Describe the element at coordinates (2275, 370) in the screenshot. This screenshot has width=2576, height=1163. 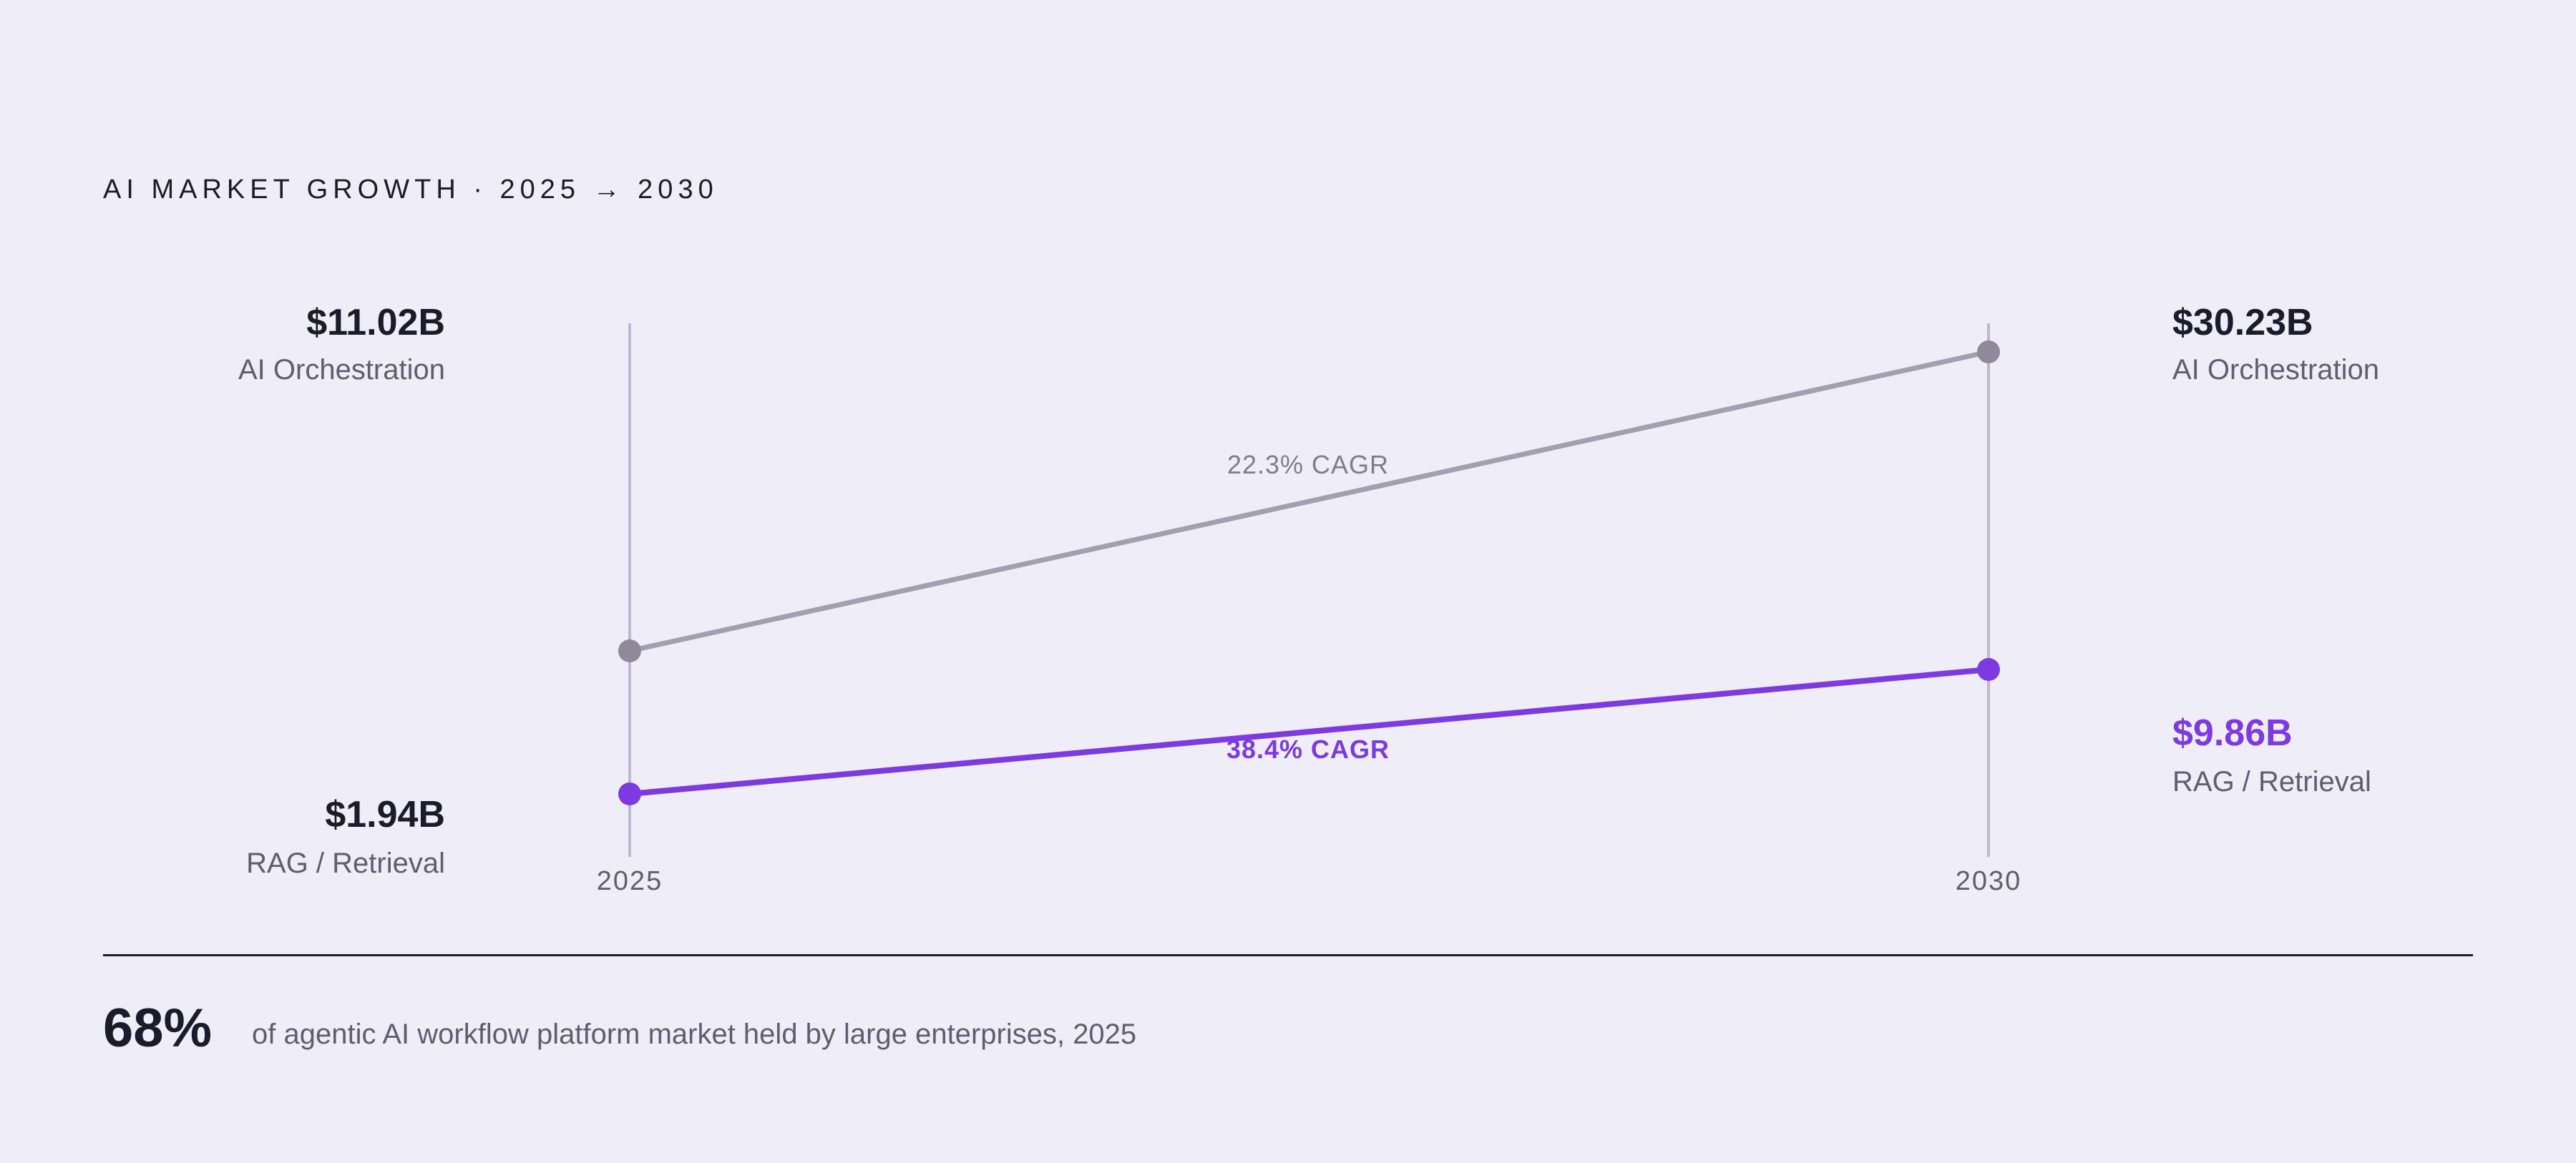
I see `end-series-name: AI Orchestration` at that location.